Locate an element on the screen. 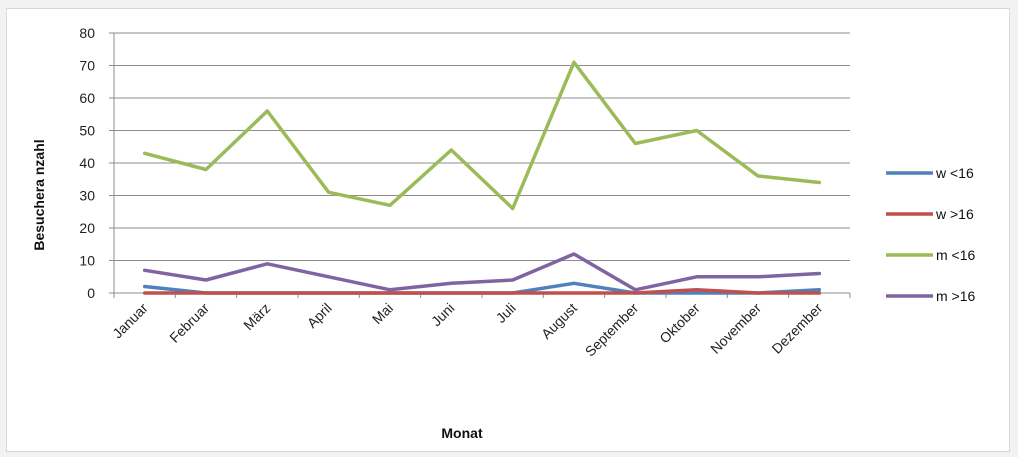 This screenshot has height=457, width=1018. x-axis-title: Monat is located at coordinates (462, 433).